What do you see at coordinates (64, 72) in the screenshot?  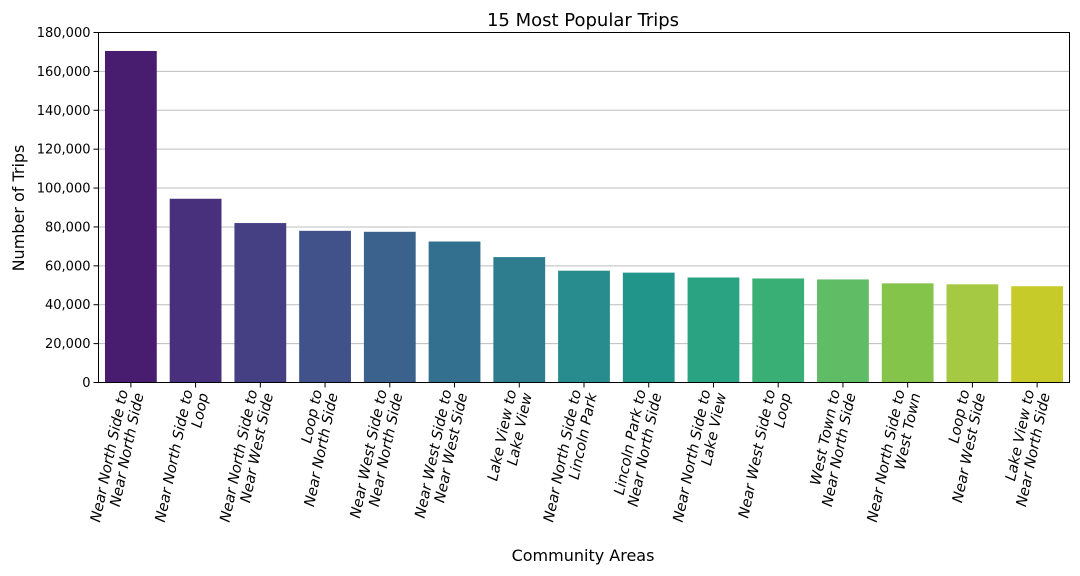 I see `y-tick-label: 160,000` at bounding box center [64, 72].